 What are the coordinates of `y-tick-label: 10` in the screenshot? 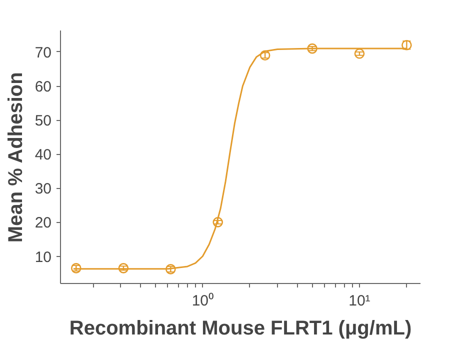 It's located at (43, 257).